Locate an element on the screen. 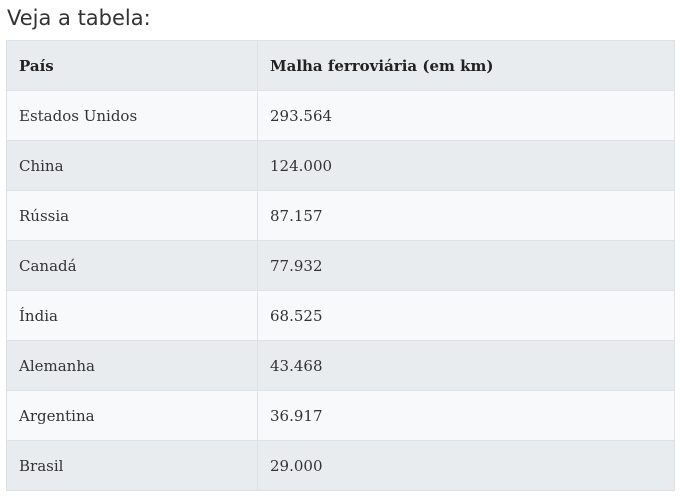  table-row: China 124.000 is located at coordinates (340, 165).